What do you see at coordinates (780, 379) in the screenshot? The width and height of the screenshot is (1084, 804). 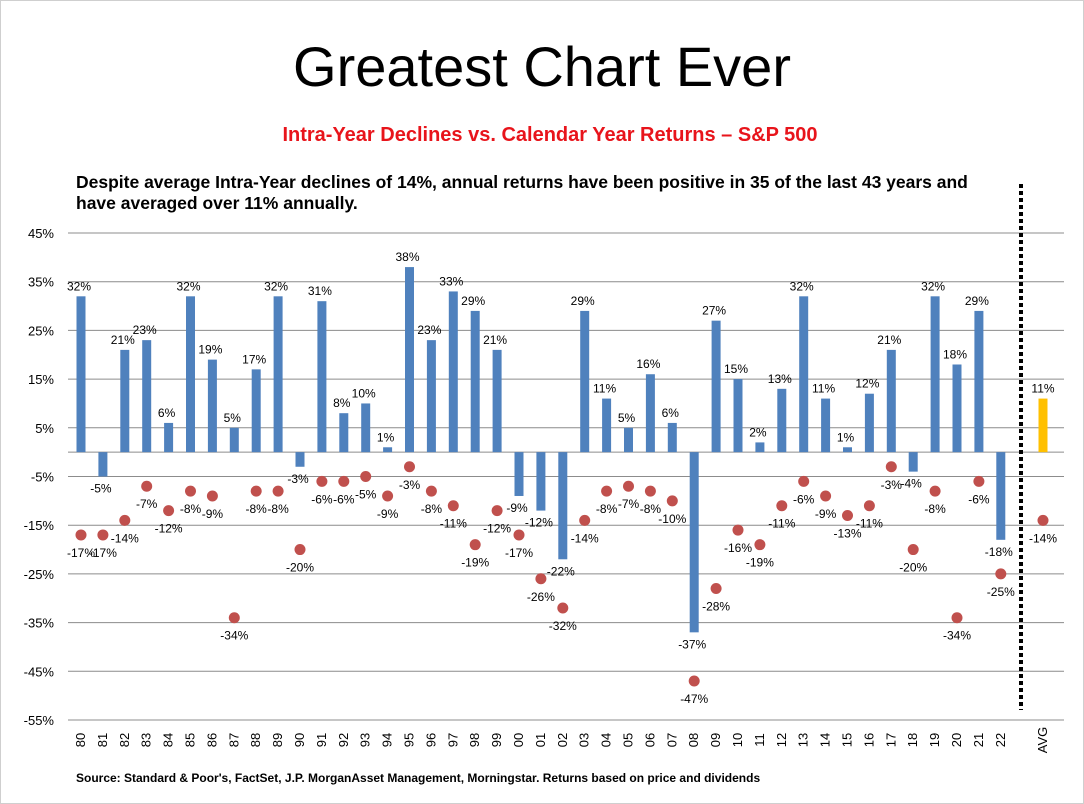 I see `bar-value-label: 13%` at bounding box center [780, 379].